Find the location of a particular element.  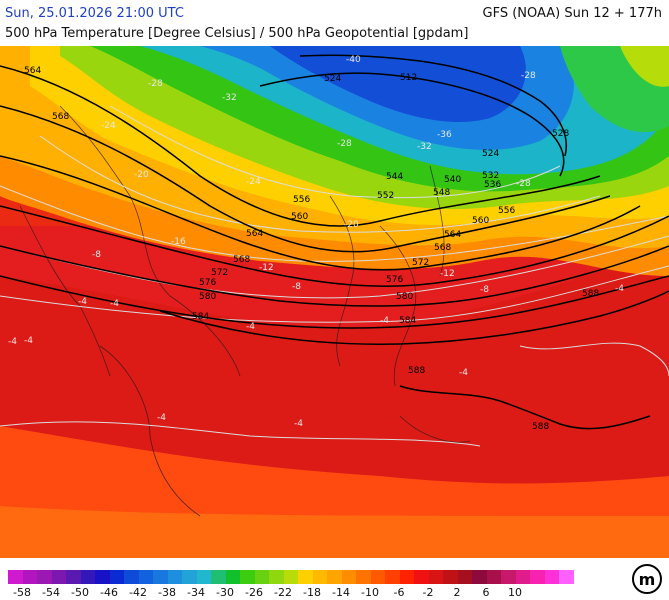

color-scale-label: -2 is located at coordinates (428, 592).